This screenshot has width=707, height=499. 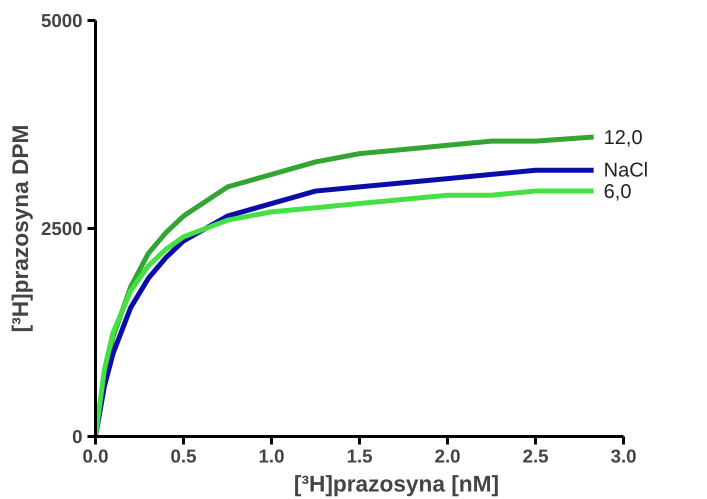 I want to click on series-label: 12,0, so click(x=623, y=137).